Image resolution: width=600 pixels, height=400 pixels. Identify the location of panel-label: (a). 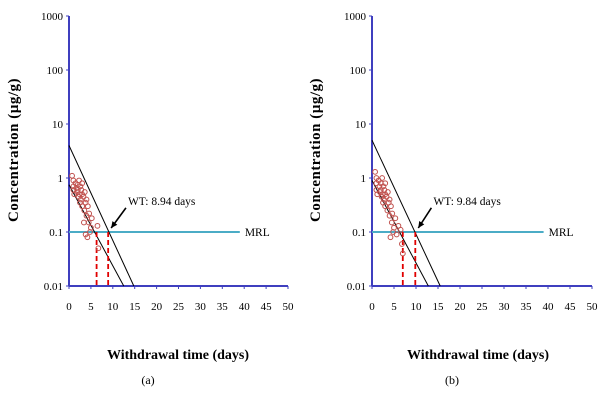
(147, 380).